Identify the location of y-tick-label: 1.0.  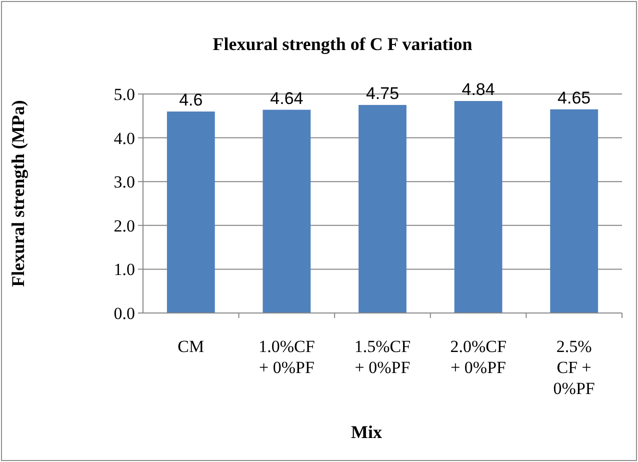
(124, 270).